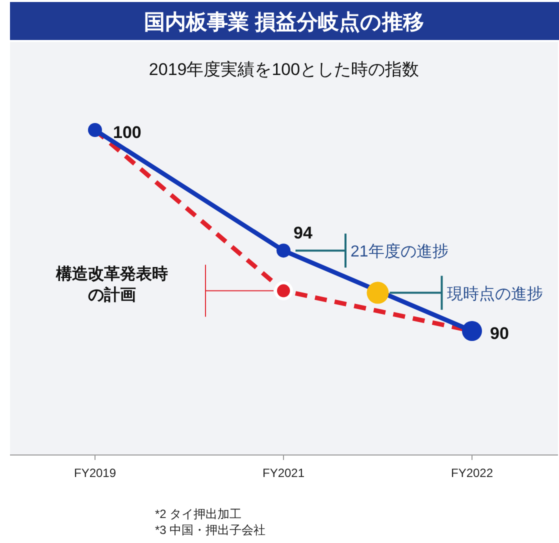  What do you see at coordinates (283, 473) in the screenshot?
I see `x-tick-label: FY2021` at bounding box center [283, 473].